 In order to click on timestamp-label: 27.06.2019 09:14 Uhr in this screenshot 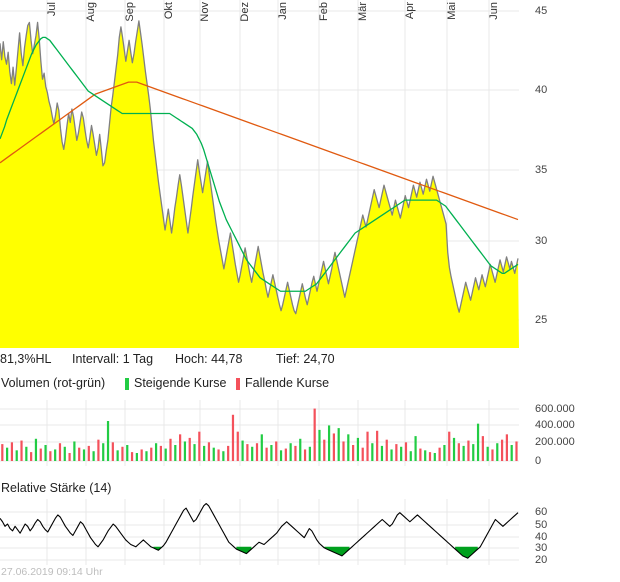, I will do `click(52, 572)`.